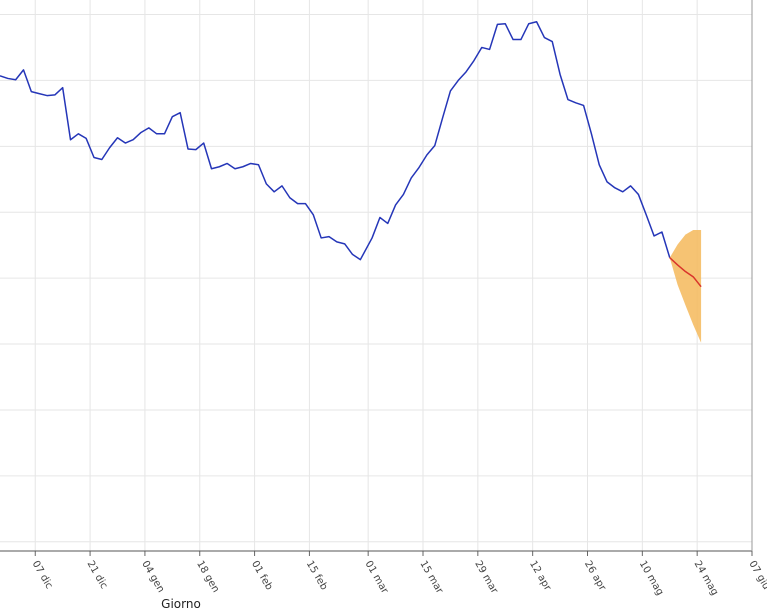  Describe the element at coordinates (96, 575) in the screenshot. I see `x-tick-label: 21 dic` at that location.